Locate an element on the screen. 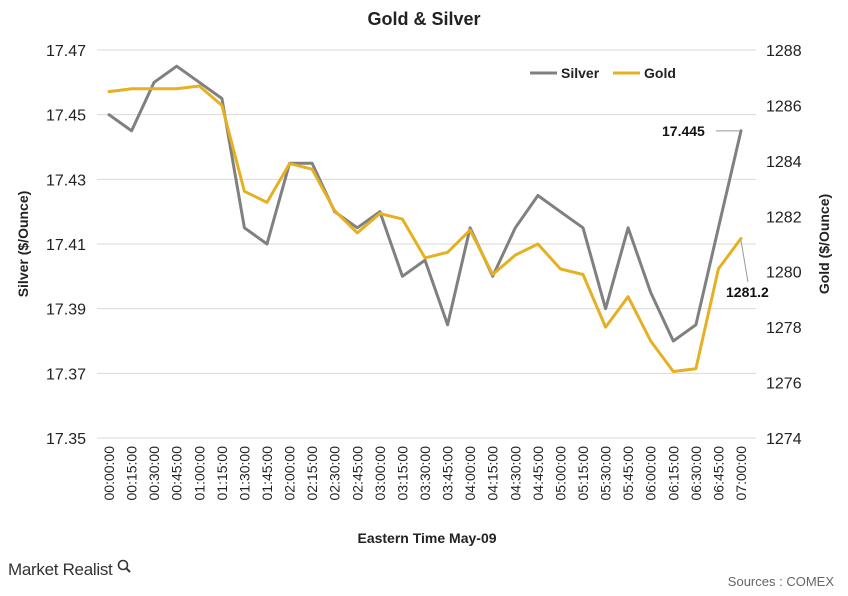 The image size is (848, 596). legend: Silver Gold is located at coordinates (603, 73).